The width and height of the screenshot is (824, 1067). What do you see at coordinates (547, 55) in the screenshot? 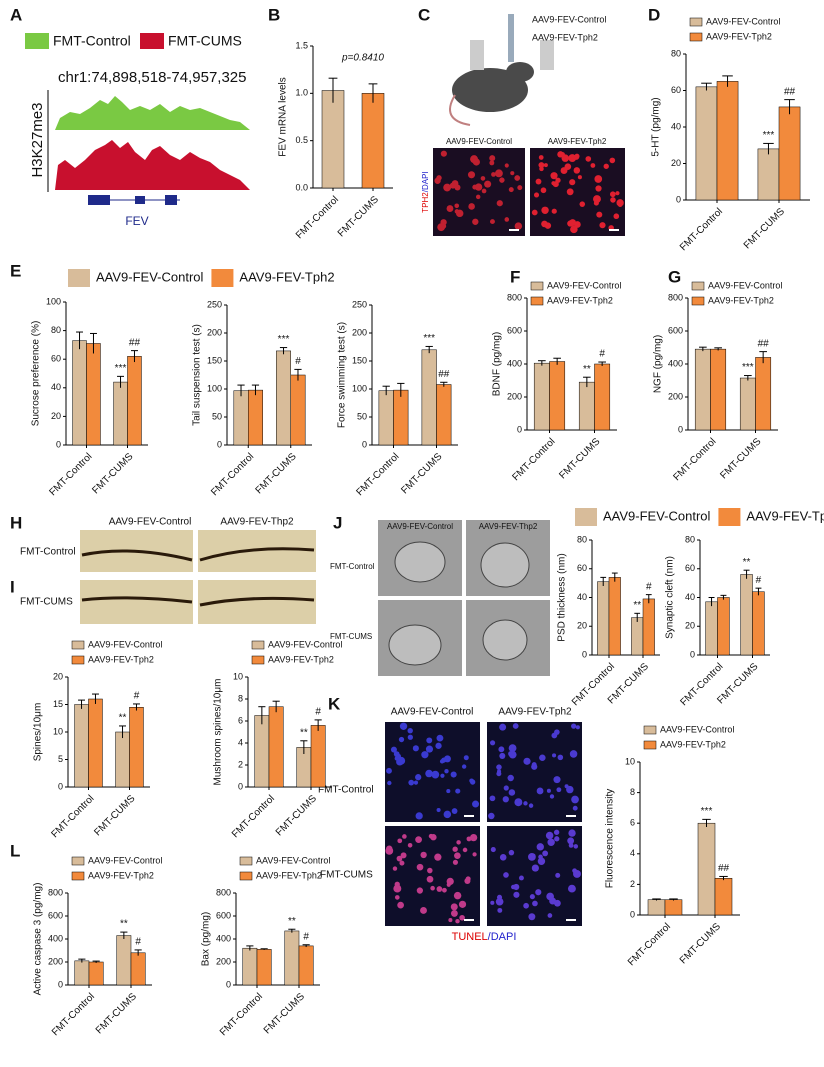
I see `stereotax` at bounding box center [547, 55].